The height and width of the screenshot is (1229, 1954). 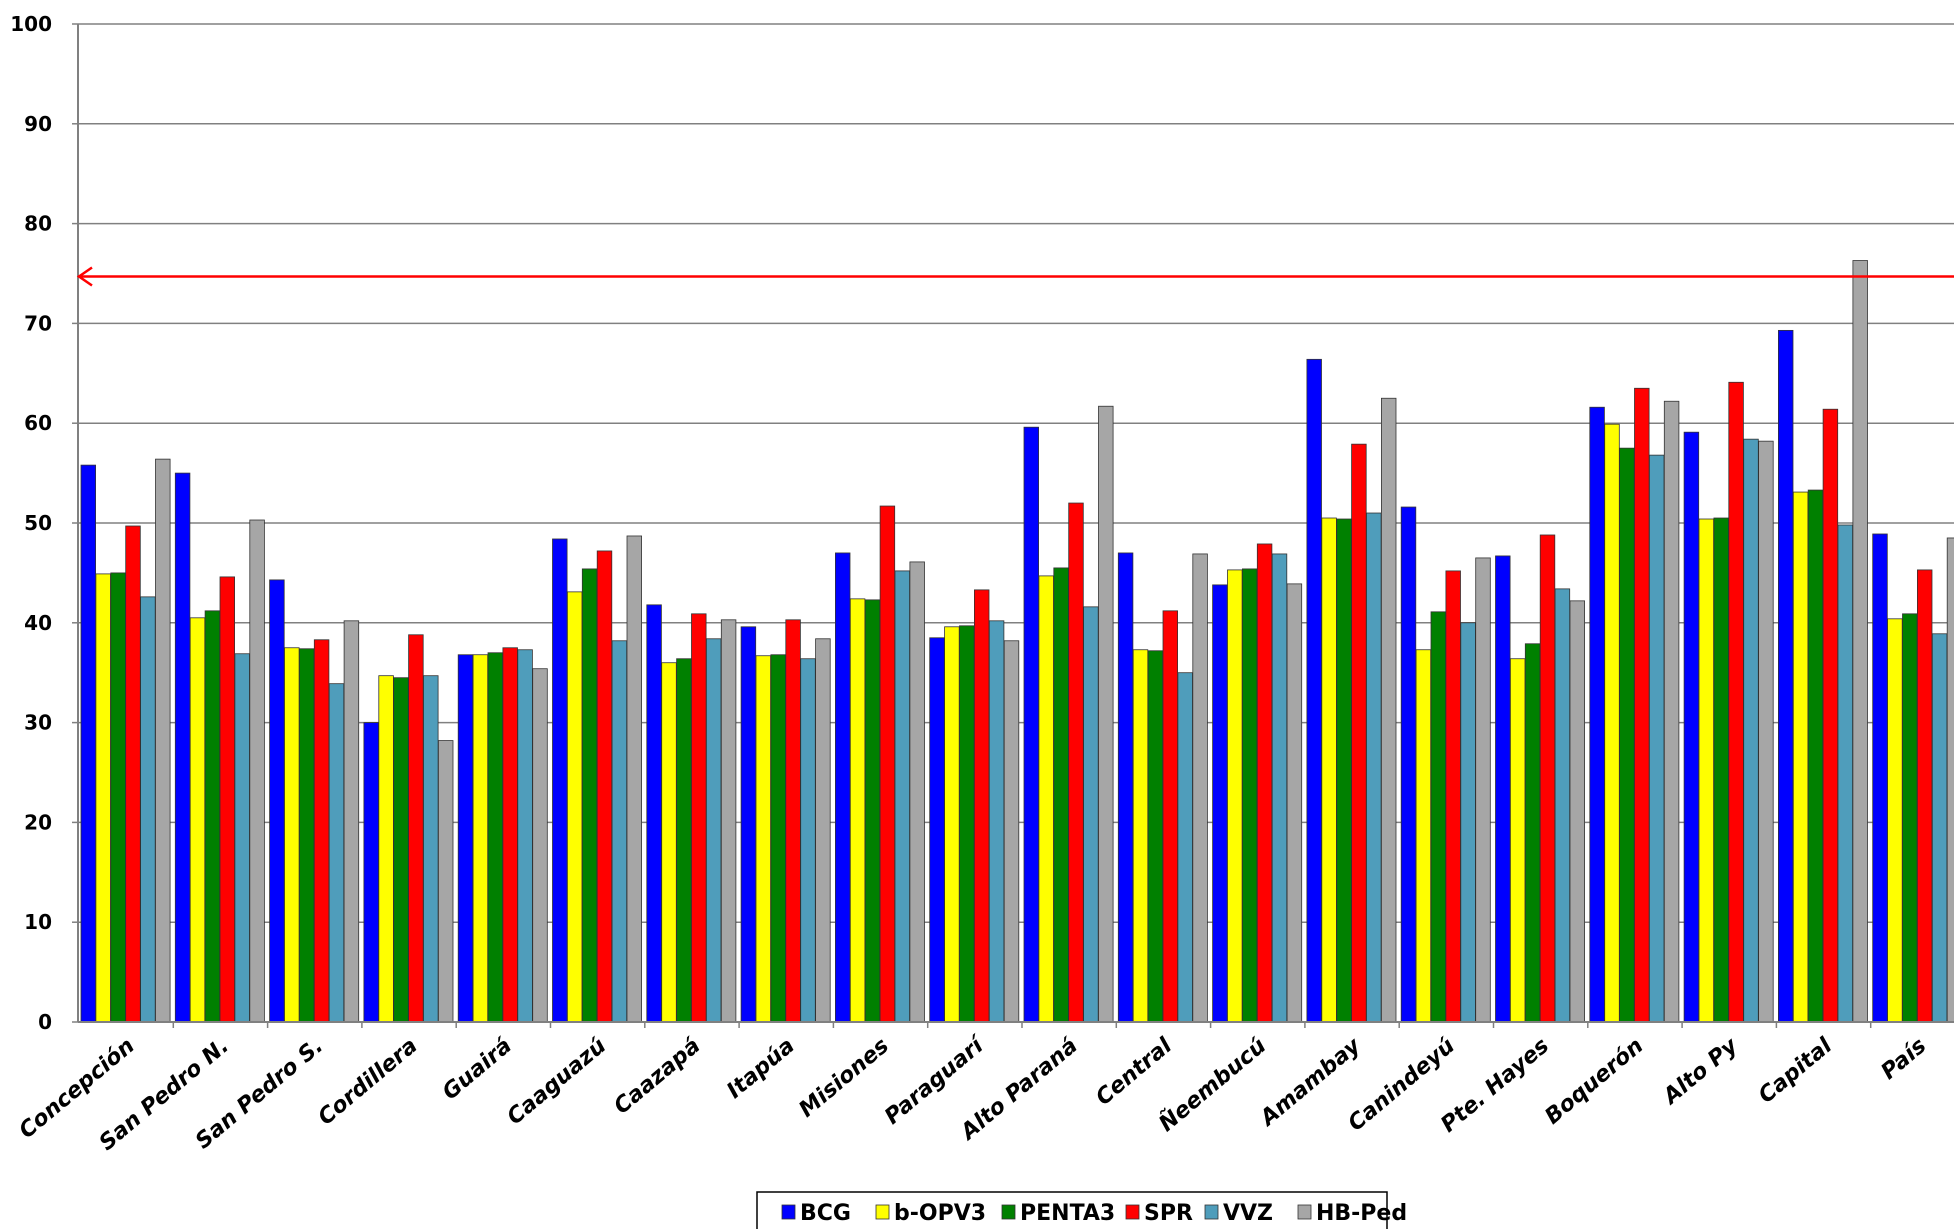 I want to click on x-tick-label: Itapúa, so click(x=760, y=1068).